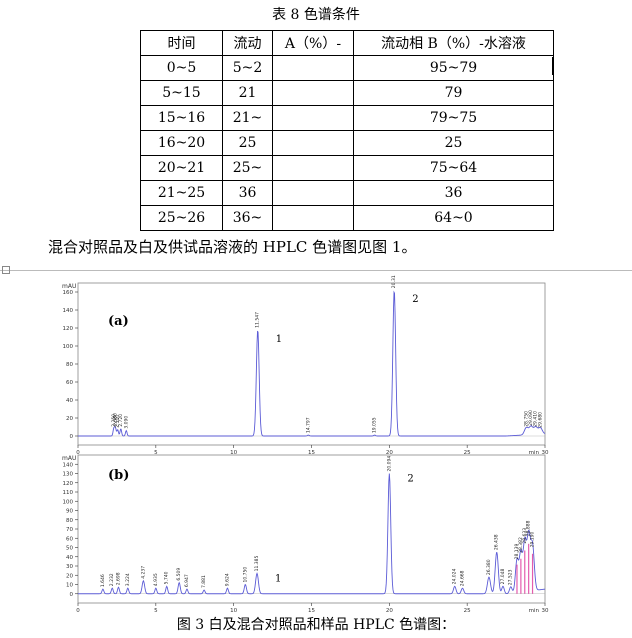 This screenshot has height=638, width=632. What do you see at coordinates (312, 534) in the screenshot?
I see `chromatogram-trace` at bounding box center [312, 534].